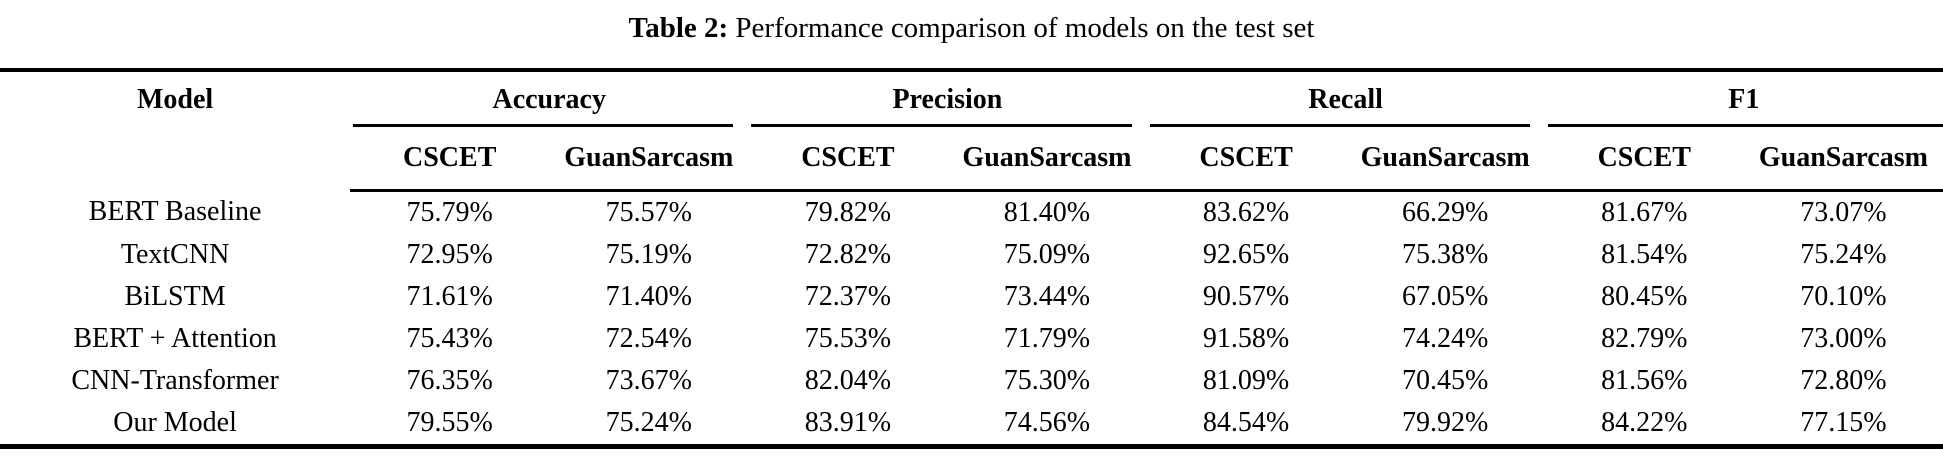 Image resolution: width=1943 pixels, height=463 pixels. I want to click on group-header-precision: Precision, so click(947, 98).